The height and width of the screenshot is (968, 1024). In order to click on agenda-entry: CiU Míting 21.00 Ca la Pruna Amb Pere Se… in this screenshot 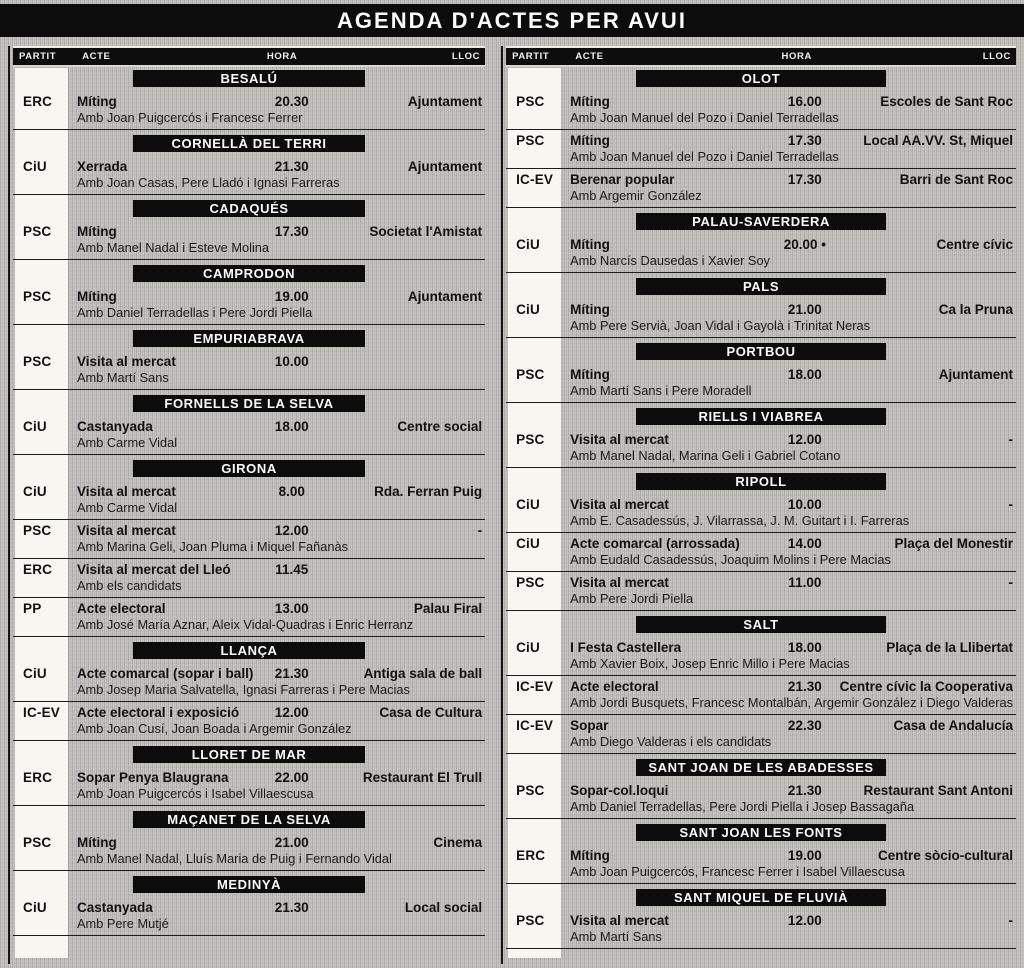, I will do `click(761, 319)`.